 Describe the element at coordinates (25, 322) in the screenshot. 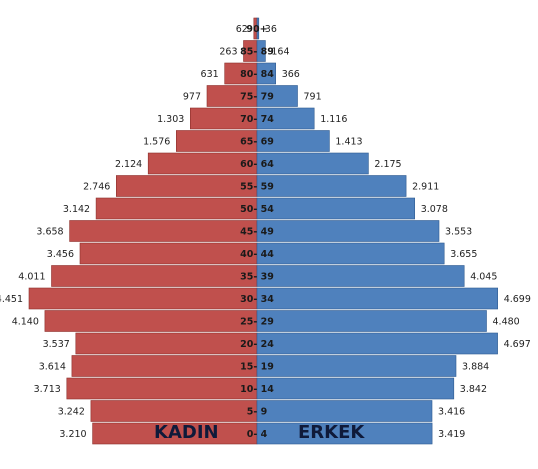

I see `data-label-female-25-29: 4.140` at that location.